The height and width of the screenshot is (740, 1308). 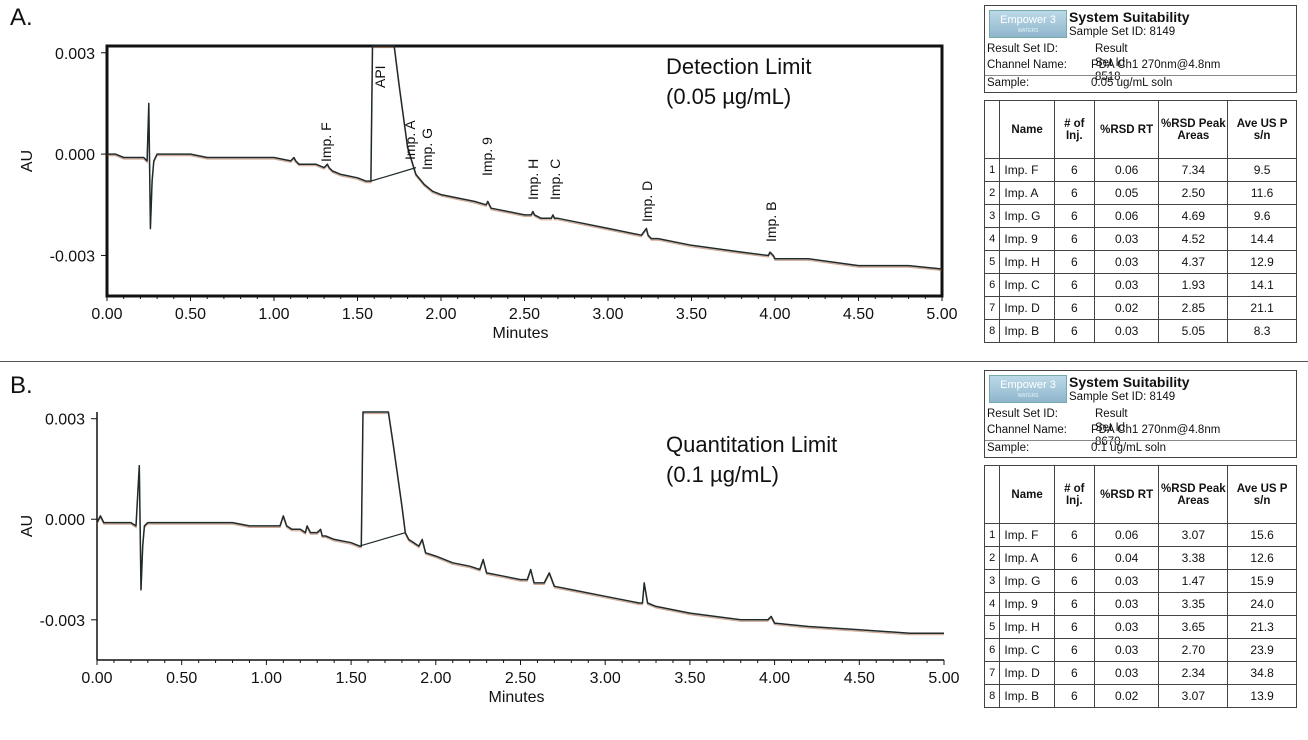 I want to click on x-tick-label: 3.50, so click(x=691, y=314).